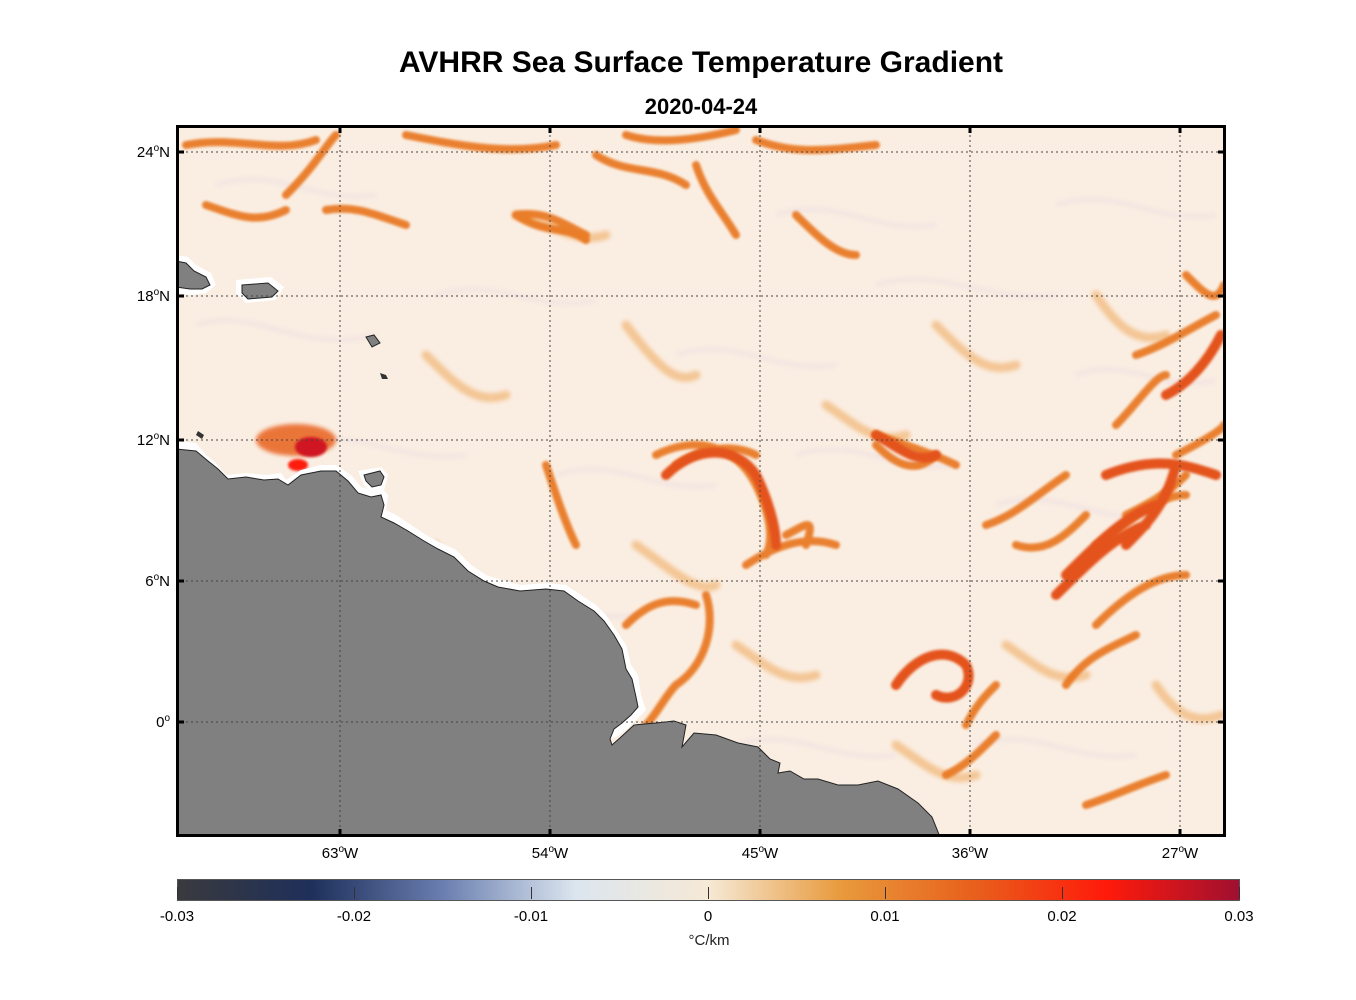  What do you see at coordinates (153, 296) in the screenshot?
I see `lat-label-18n: 18oN` at bounding box center [153, 296].